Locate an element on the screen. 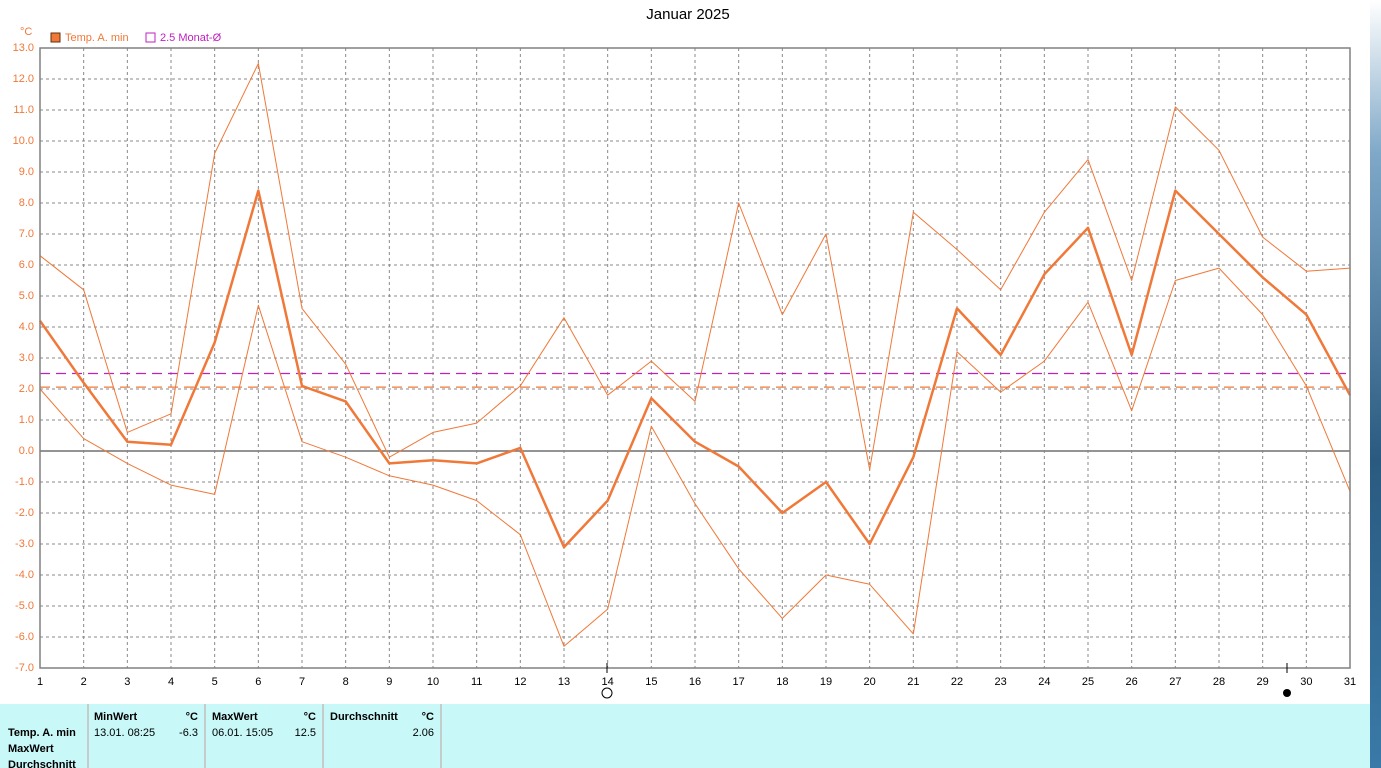  x-tick-label: 21 is located at coordinates (913, 682).